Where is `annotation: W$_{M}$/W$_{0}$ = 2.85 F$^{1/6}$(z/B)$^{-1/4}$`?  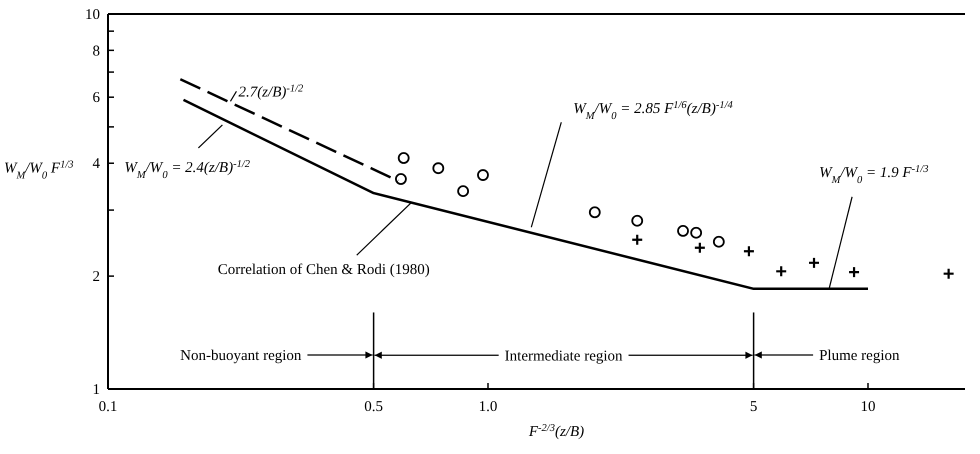
annotation: W$_{M}$/W$_{0}$ = 2.85 F$^{1/6}$(z/B)$^{-1/4}$ is located at coordinates (653, 111).